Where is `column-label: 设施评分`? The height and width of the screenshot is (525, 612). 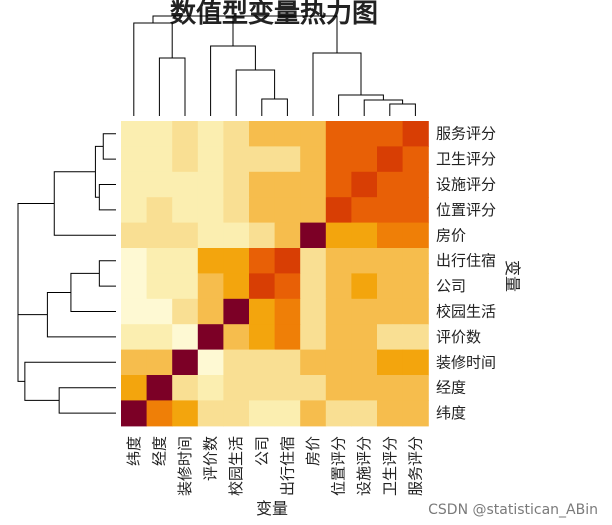
column-label: 设施评分 is located at coordinates (364, 466).